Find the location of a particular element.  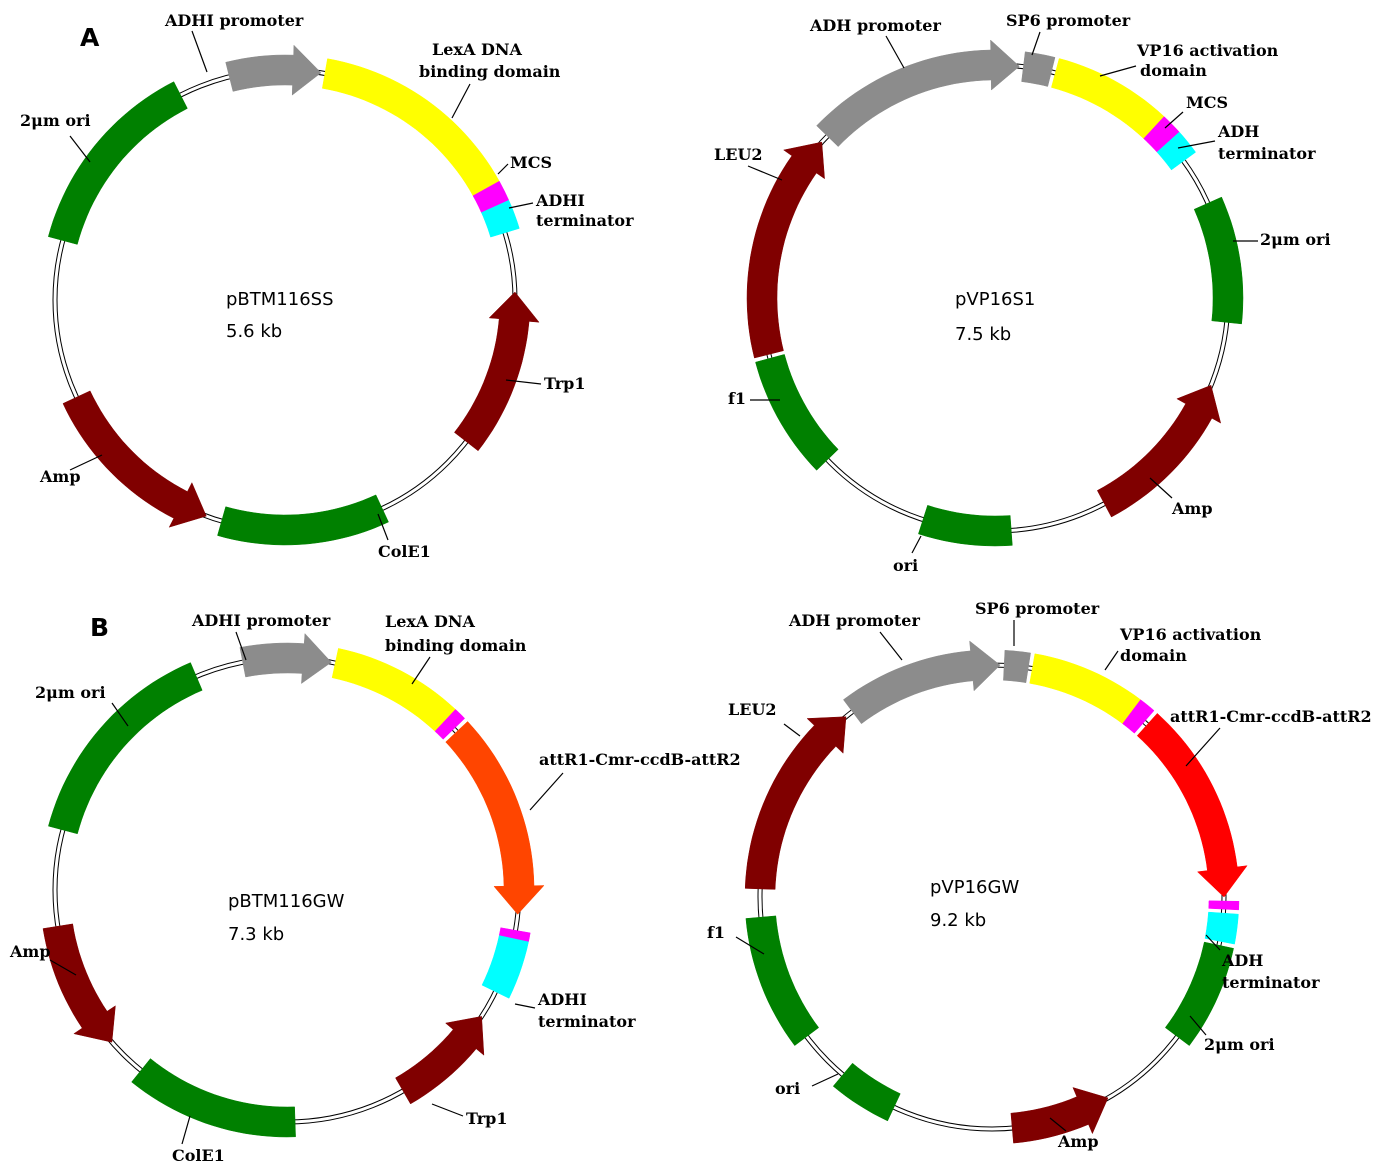

plasmid-size: 5.6 kb is located at coordinates (254, 331).